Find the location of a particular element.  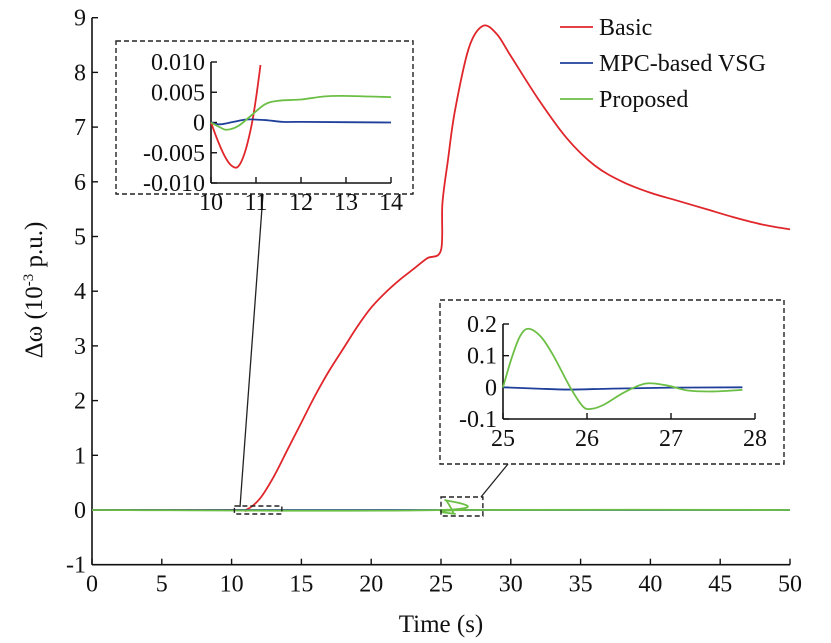

y-tick-label: 4 is located at coordinates (80, 292).